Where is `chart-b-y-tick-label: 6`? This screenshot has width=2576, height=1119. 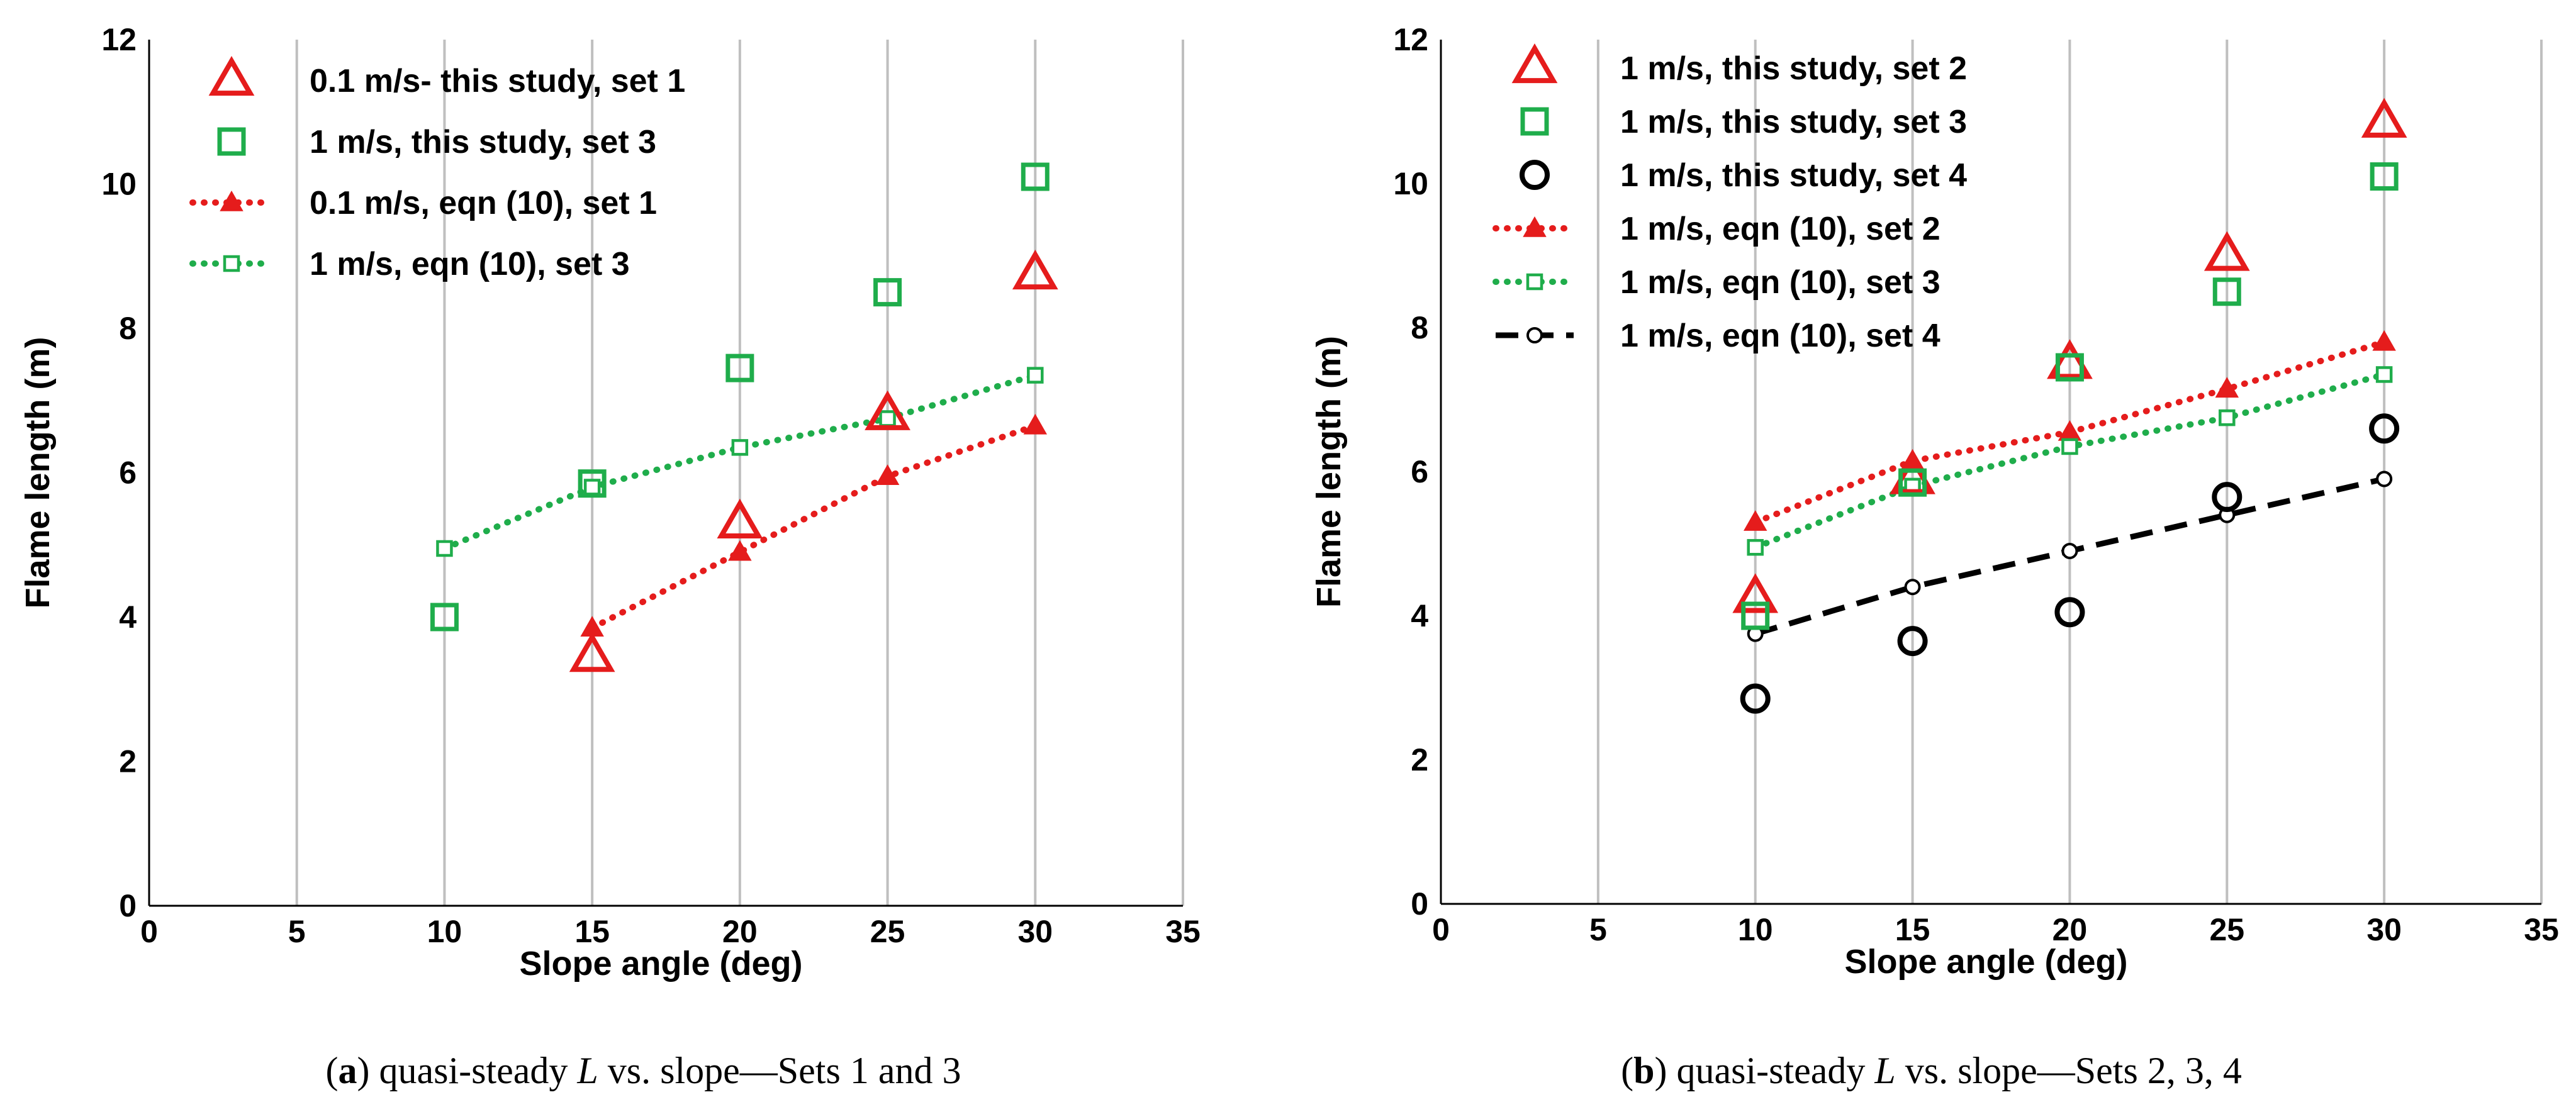
chart-b-y-tick-label: 6 is located at coordinates (1419, 471).